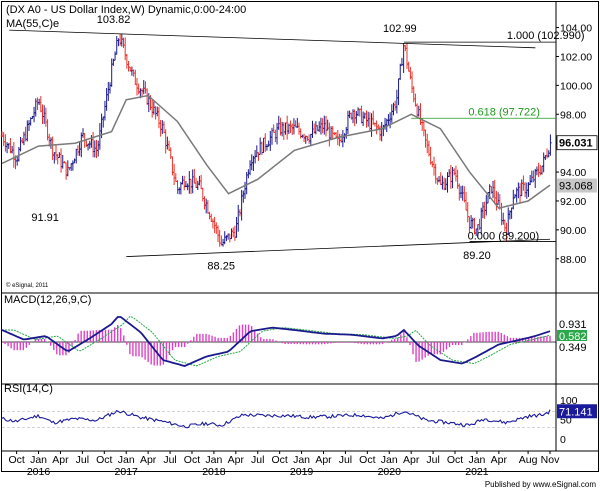 The image size is (600, 491). What do you see at coordinates (39, 472) in the screenshot?
I see `x-year-label: 2016` at bounding box center [39, 472].